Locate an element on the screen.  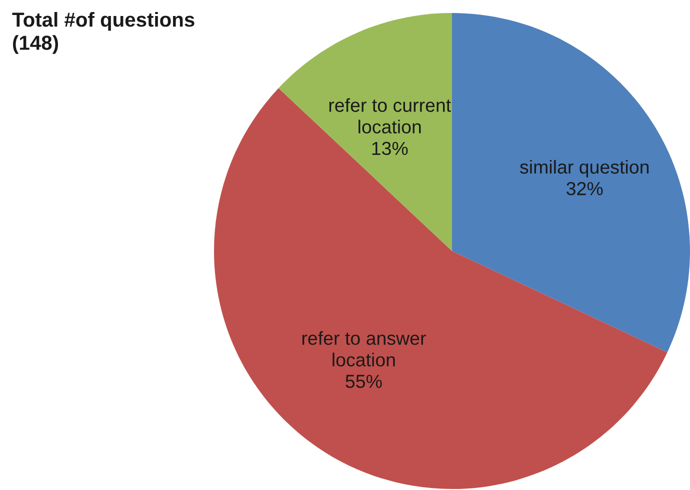
slice-label: similar question is located at coordinates (584, 169).